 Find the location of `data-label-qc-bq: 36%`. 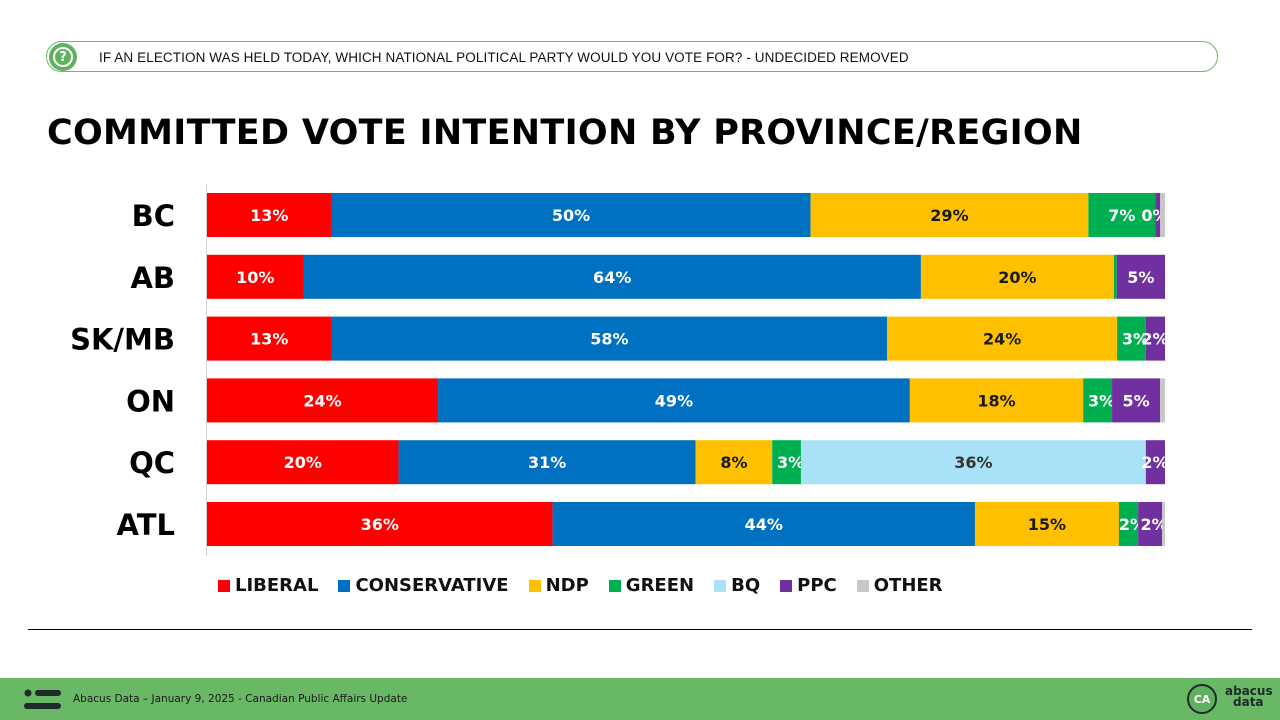

data-label-qc-bq: 36% is located at coordinates (973, 462).